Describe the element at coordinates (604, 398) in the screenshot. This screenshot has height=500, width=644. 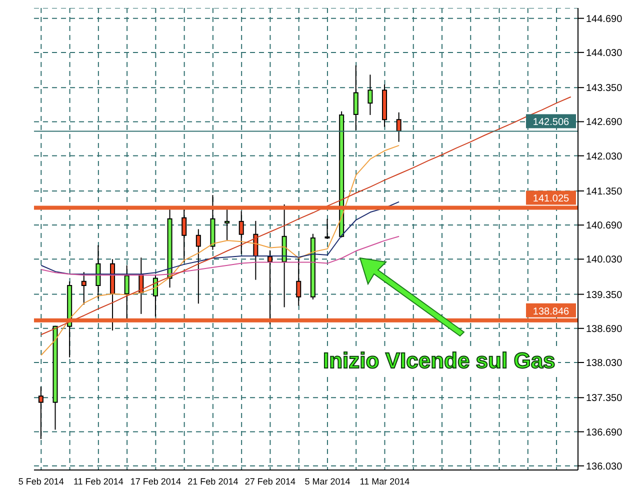
I see `y-tick-label: 137.350` at that location.